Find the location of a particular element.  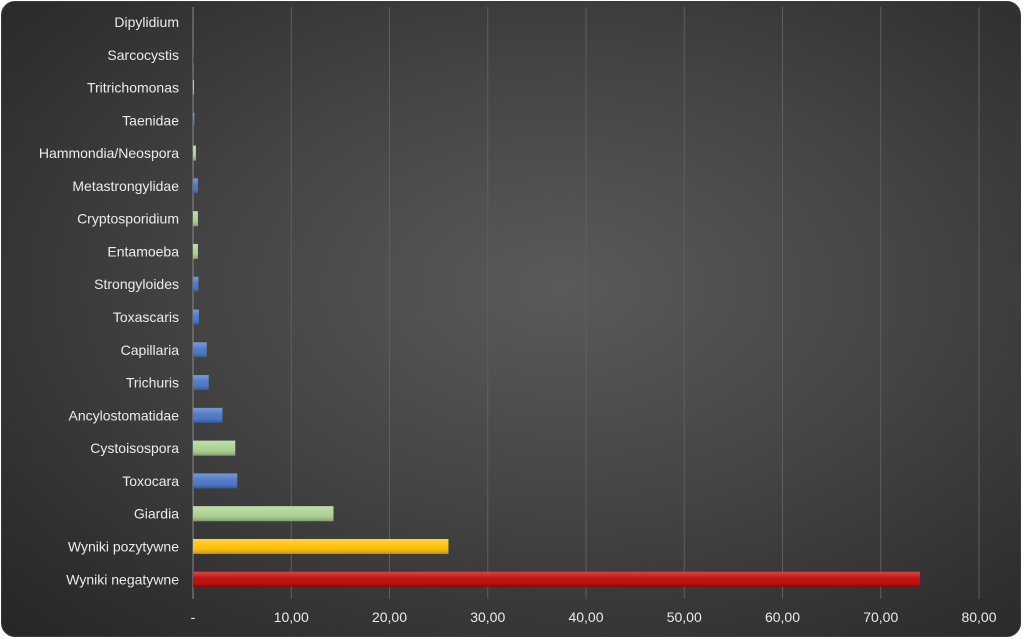

category-label: Capillaria is located at coordinates (150, 350).